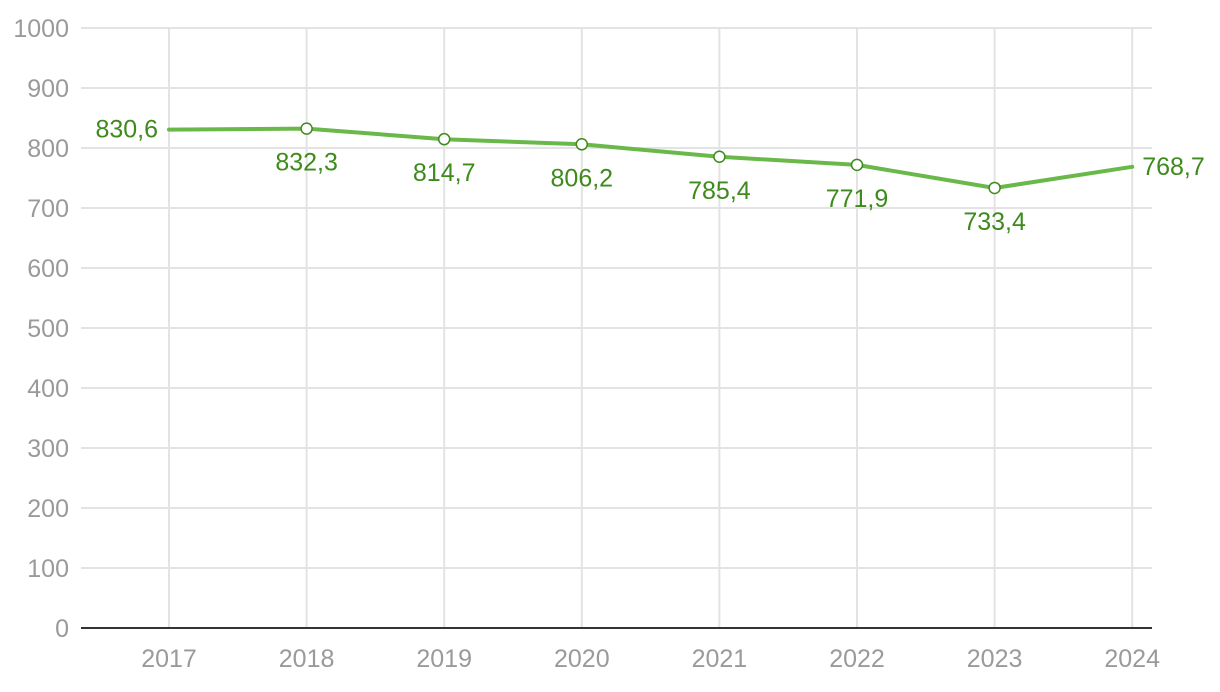  What do you see at coordinates (48, 209) in the screenshot?
I see `y-tick-label: 700` at bounding box center [48, 209].